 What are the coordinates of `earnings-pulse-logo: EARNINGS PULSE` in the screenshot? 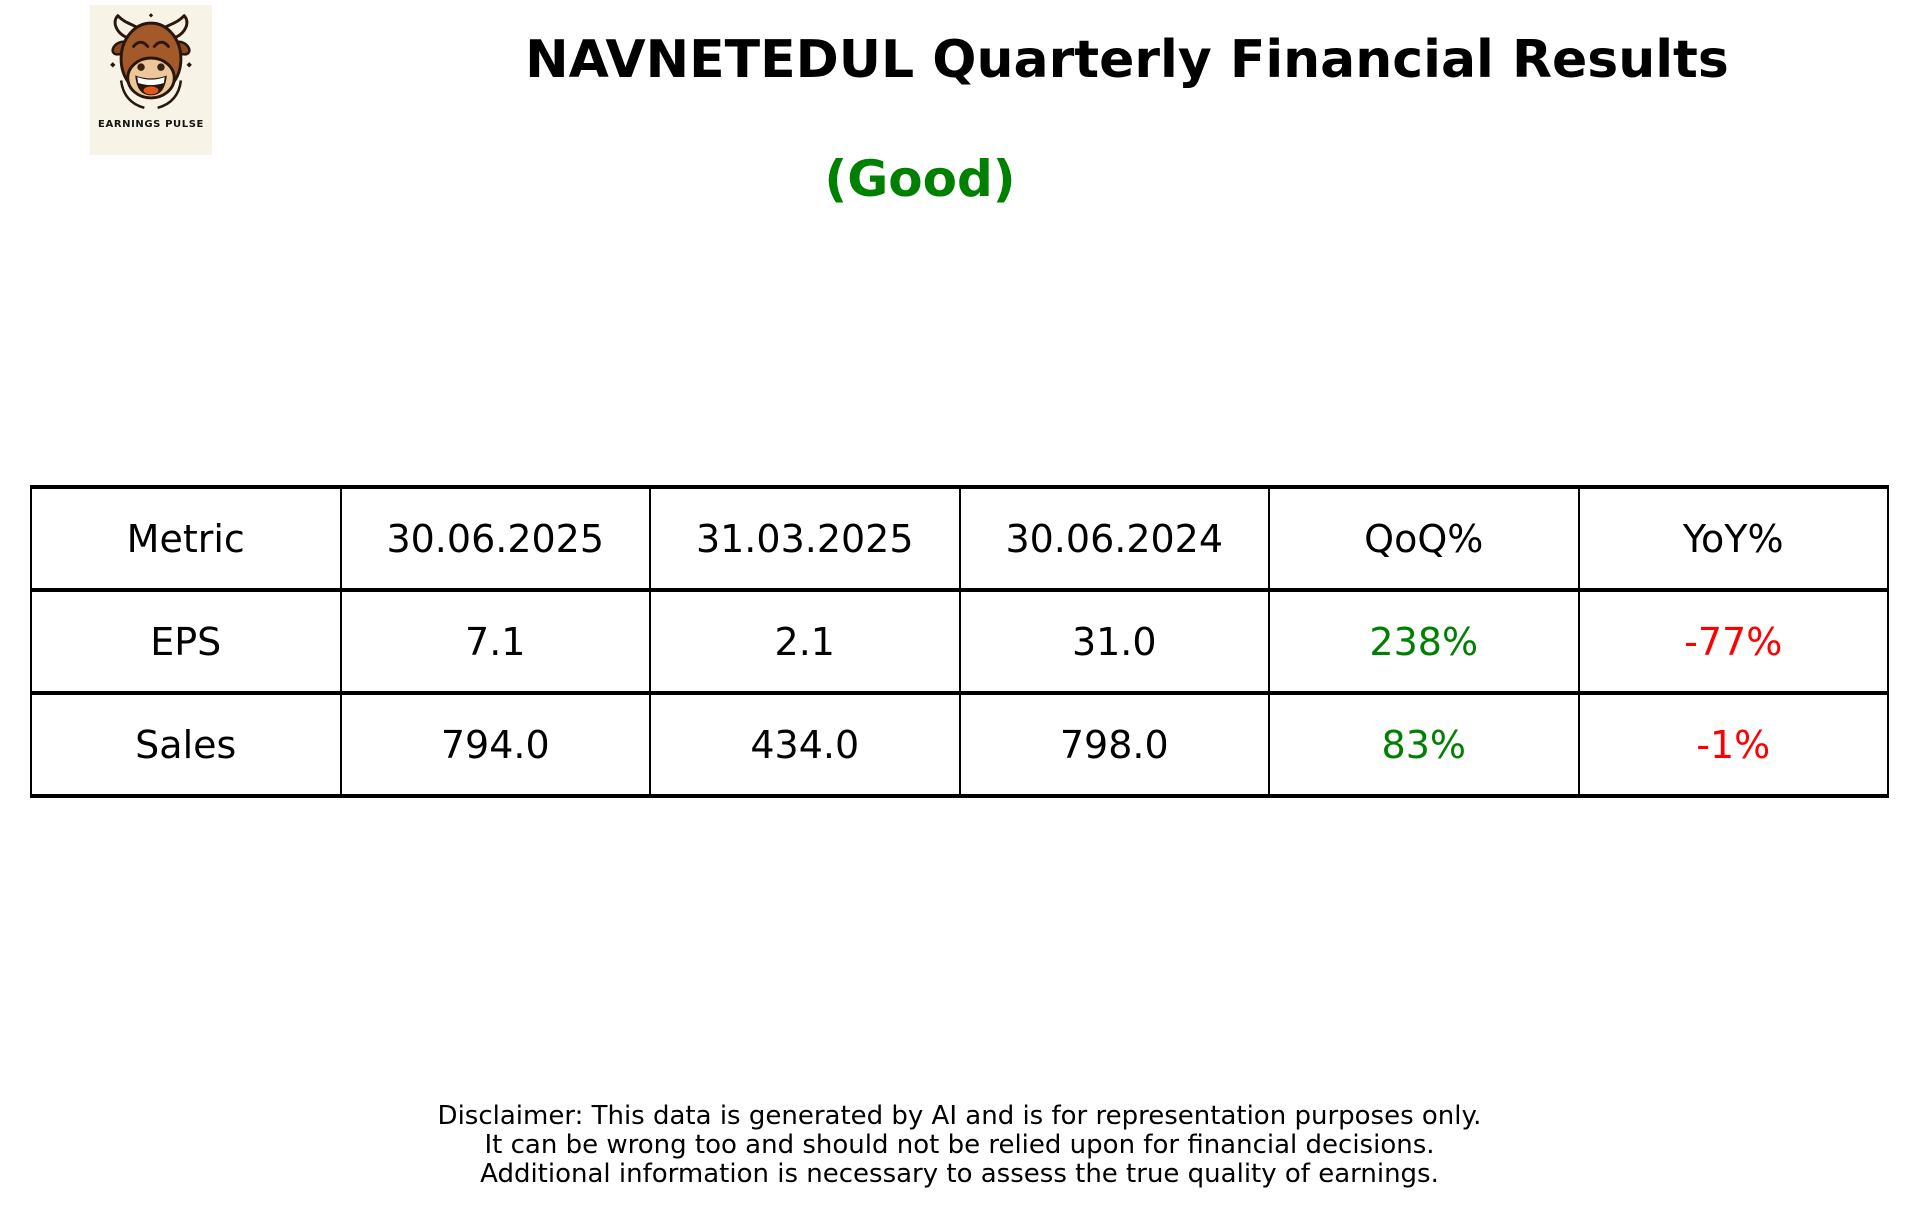 It's located at (151, 80).